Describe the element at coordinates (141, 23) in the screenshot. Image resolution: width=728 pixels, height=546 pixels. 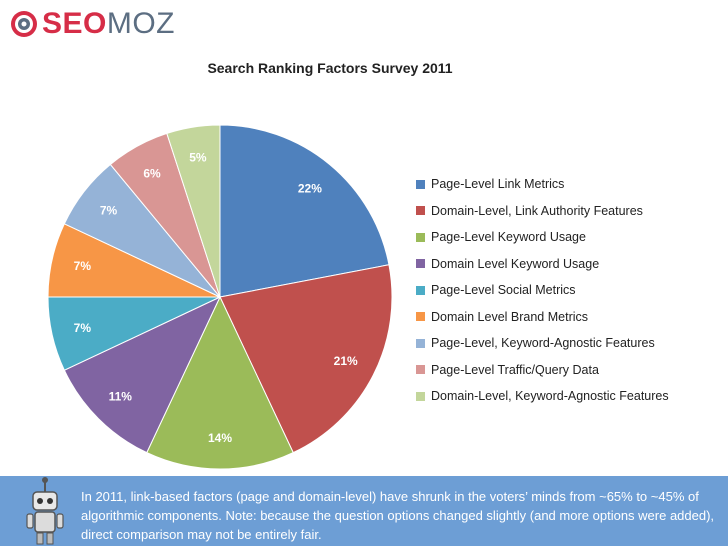
I see `logo-moz-text: MOZ` at that location.